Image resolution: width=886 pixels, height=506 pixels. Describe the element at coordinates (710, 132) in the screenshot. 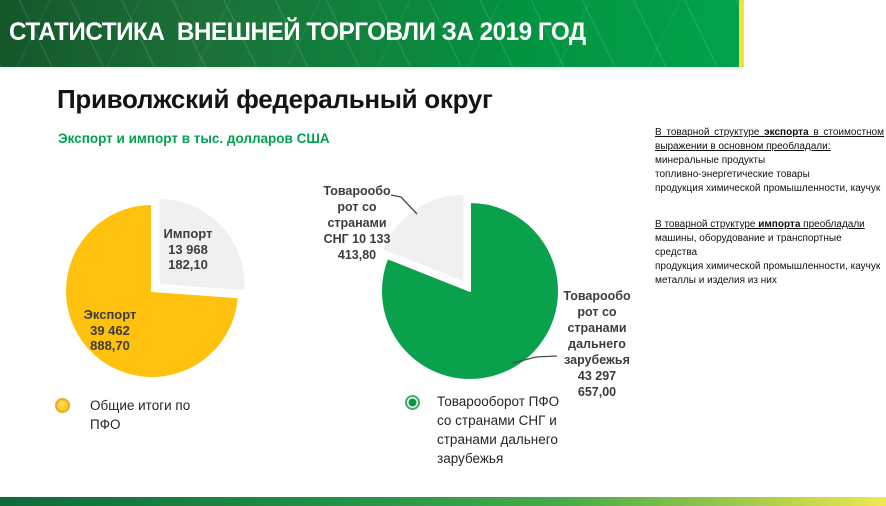

I see `export-heading-pre: В товарной структуре` at that location.